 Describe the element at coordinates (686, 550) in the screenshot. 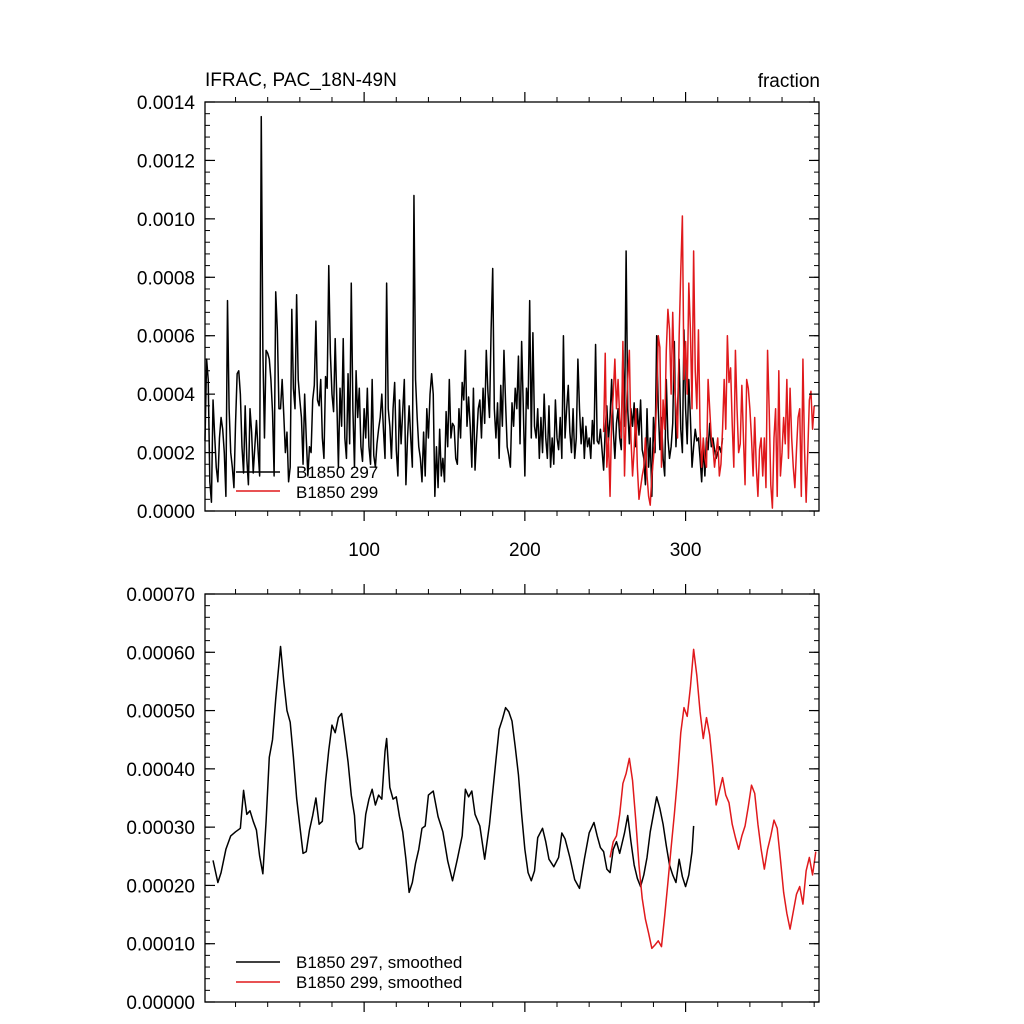

I see `x-tick-label: 300` at that location.